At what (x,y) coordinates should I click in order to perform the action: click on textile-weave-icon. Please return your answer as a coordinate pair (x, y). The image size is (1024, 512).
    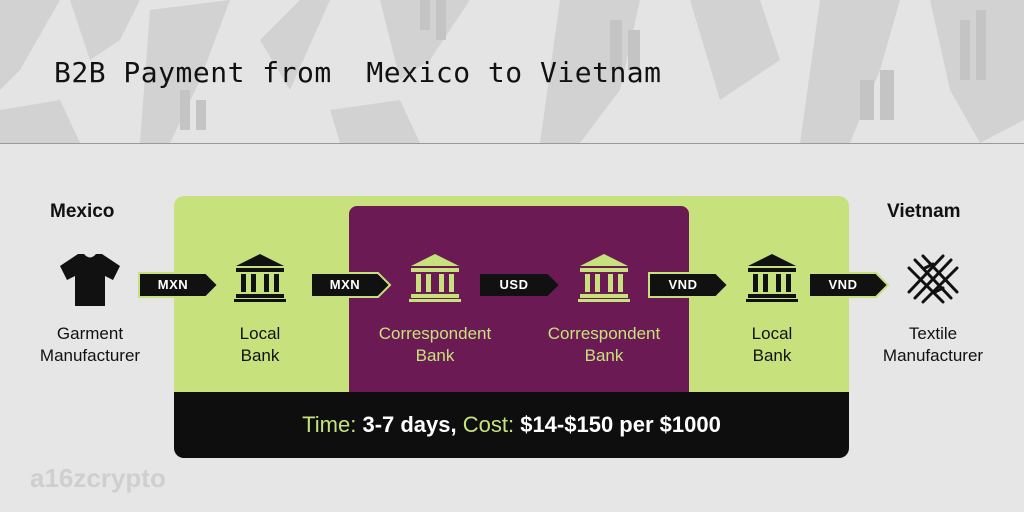
    Looking at the image, I should click on (933, 279).